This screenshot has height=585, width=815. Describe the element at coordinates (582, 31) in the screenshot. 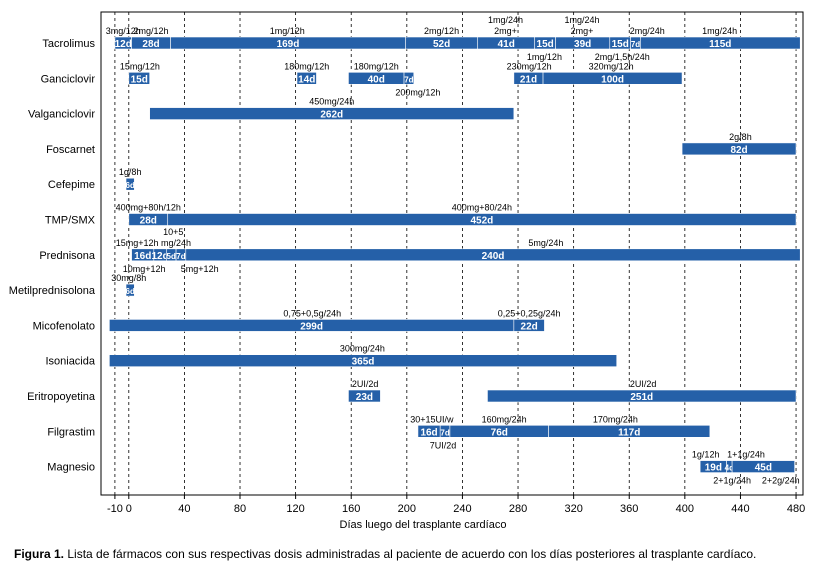

I see `dose-annotation: 2mg+` at that location.